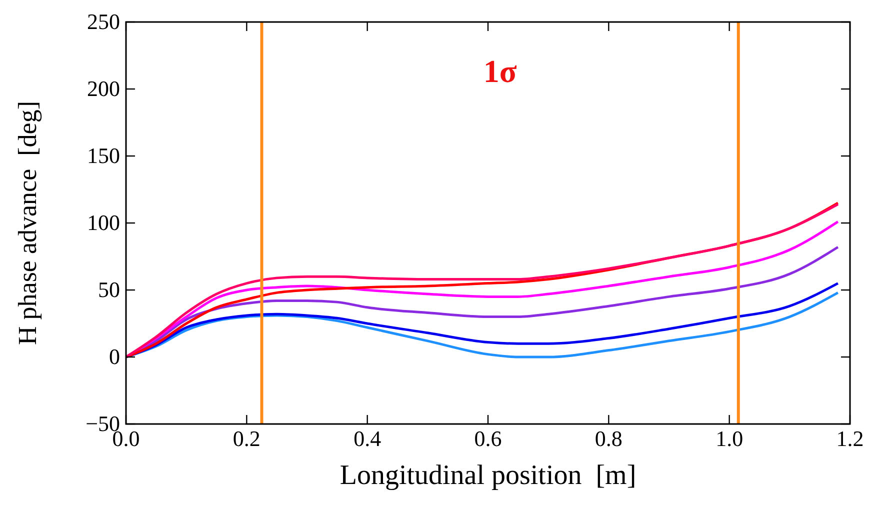 The image size is (869, 510). I want to click on x-tick-label: 0.2, so click(246, 438).